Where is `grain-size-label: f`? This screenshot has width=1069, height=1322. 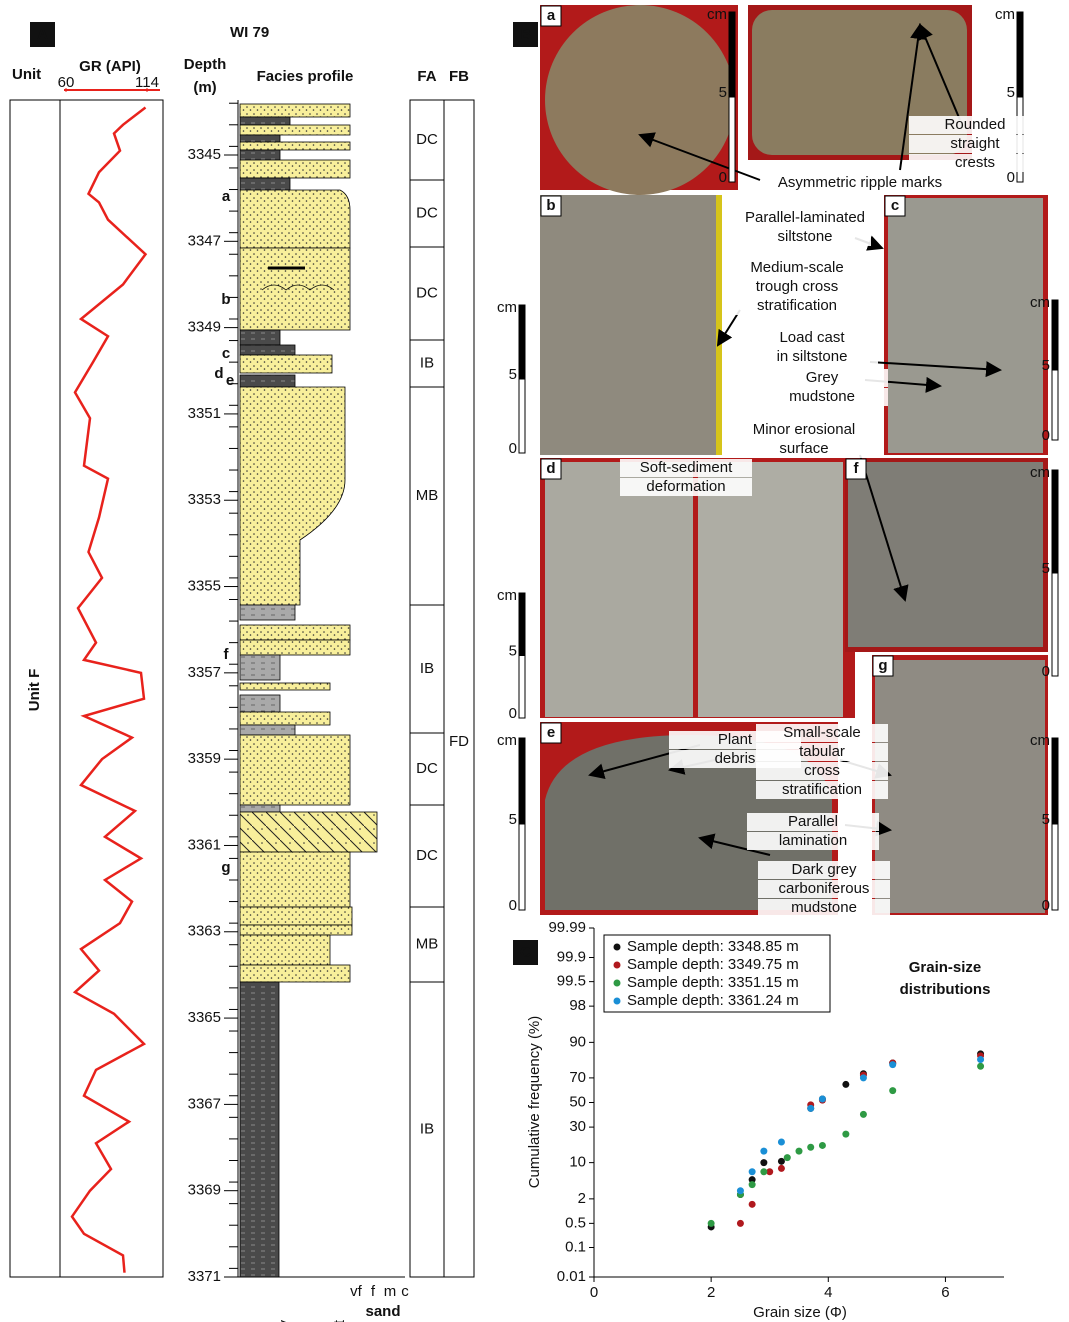
grain-size-label: f is located at coordinates (373, 1291).